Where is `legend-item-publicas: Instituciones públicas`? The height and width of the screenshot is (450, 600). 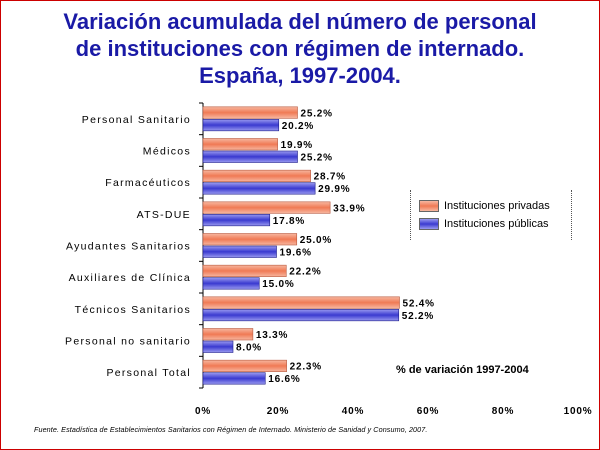
legend-item-publicas: Instituciones públicas is located at coordinates (484, 225).